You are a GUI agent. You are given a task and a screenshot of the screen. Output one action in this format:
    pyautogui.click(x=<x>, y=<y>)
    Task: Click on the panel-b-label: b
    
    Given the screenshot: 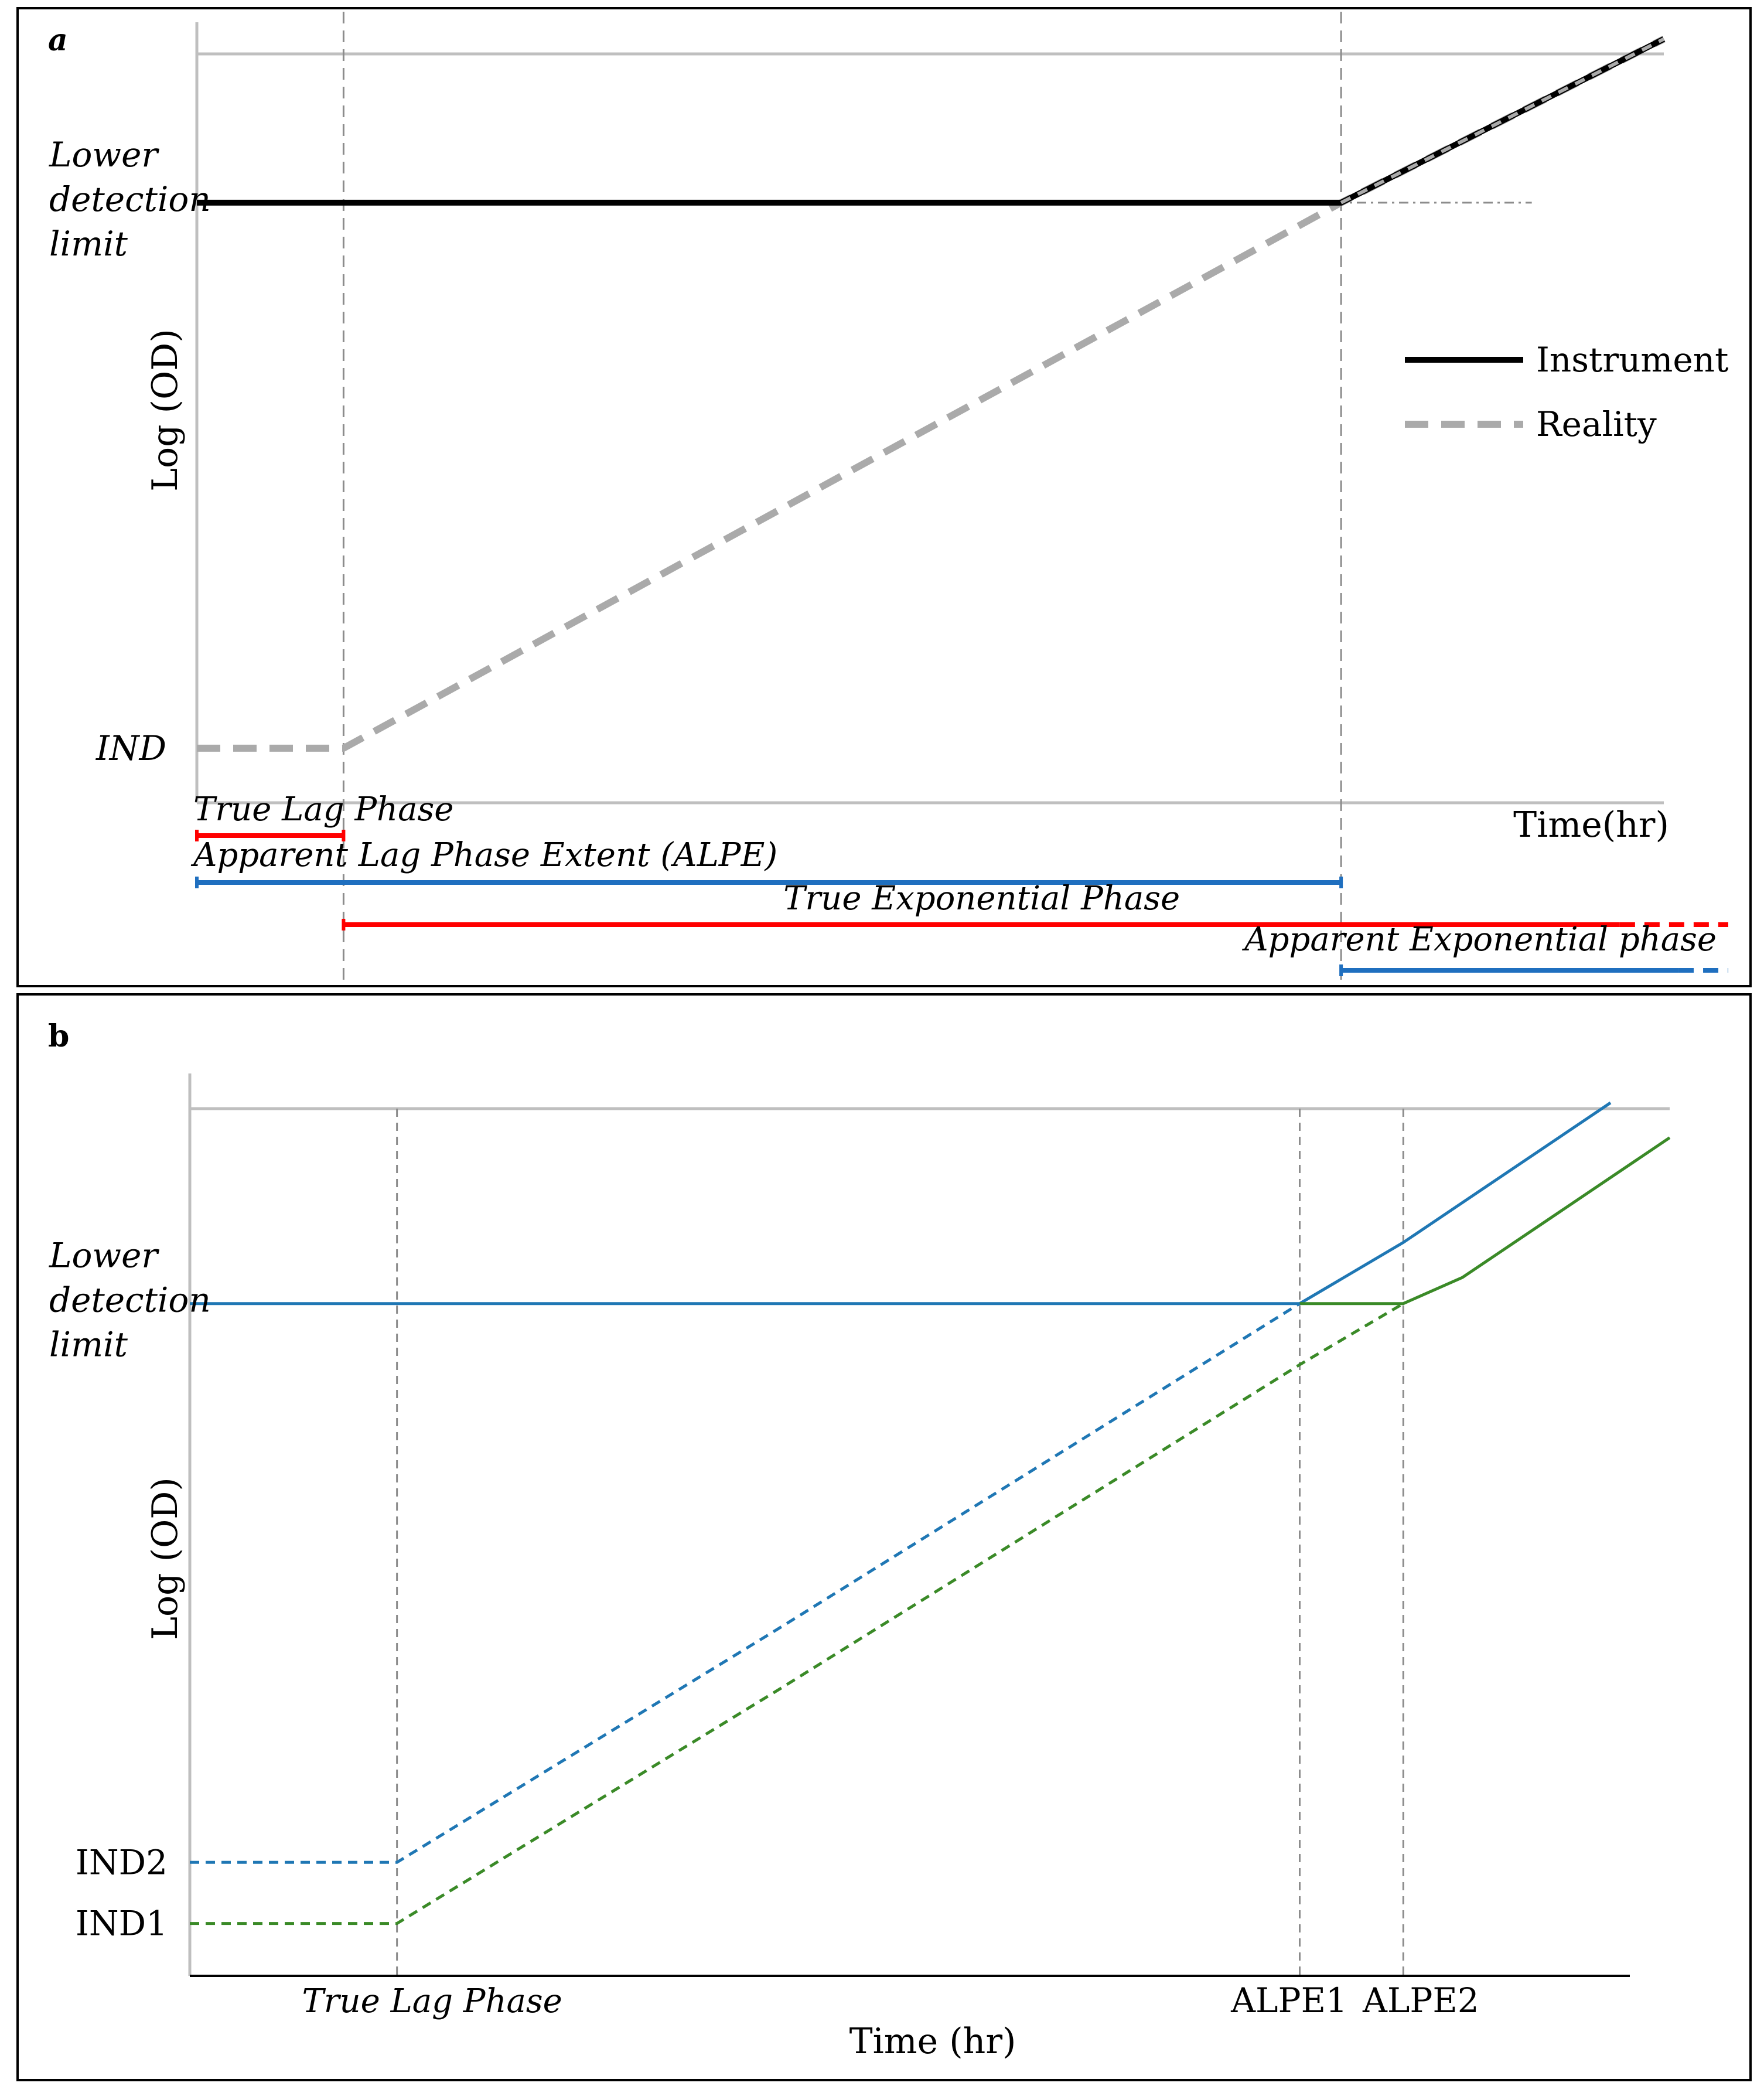 What is the action you would take?
    pyautogui.click(x=58, y=1036)
    